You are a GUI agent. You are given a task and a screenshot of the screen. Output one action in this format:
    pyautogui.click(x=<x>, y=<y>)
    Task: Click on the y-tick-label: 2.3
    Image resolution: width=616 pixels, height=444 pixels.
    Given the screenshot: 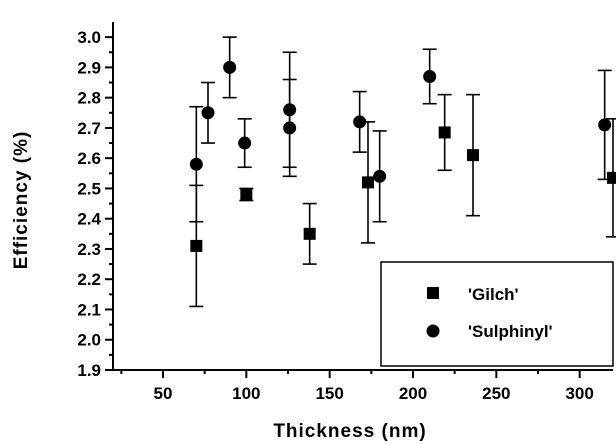 What is the action you would take?
    pyautogui.click(x=89, y=249)
    